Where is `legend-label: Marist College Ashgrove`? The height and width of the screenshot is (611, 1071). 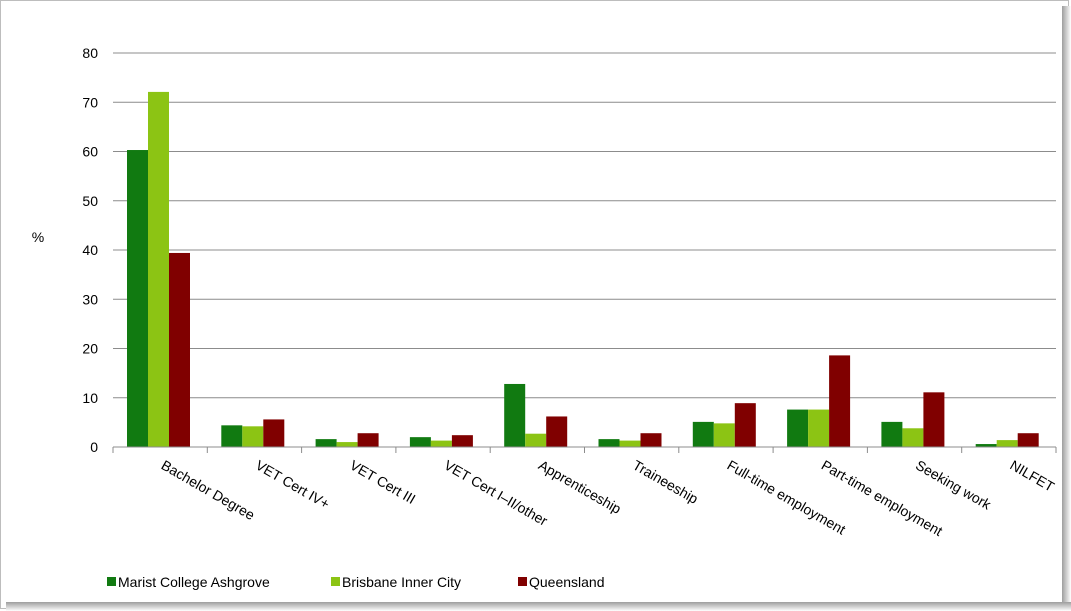 legend-label: Marist College Ashgrove is located at coordinates (194, 582).